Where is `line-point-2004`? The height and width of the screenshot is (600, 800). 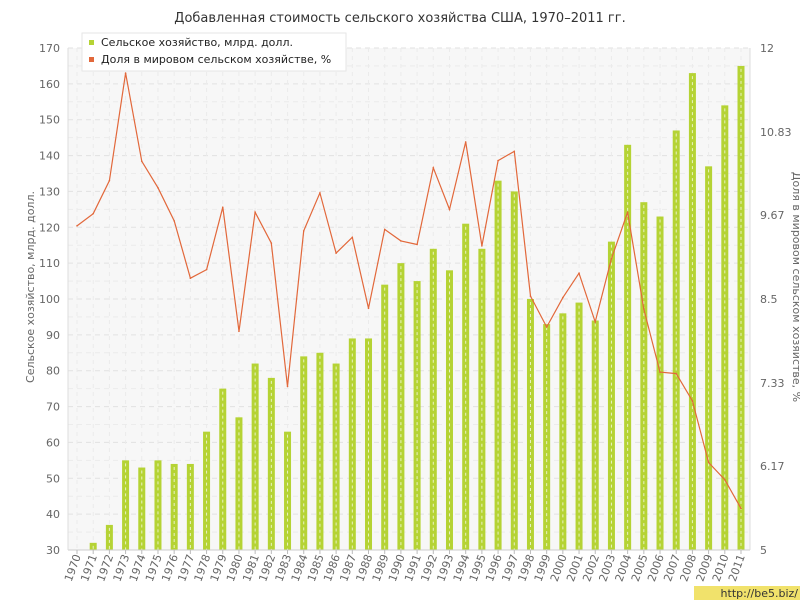
line-point-2004 is located at coordinates (627, 212).